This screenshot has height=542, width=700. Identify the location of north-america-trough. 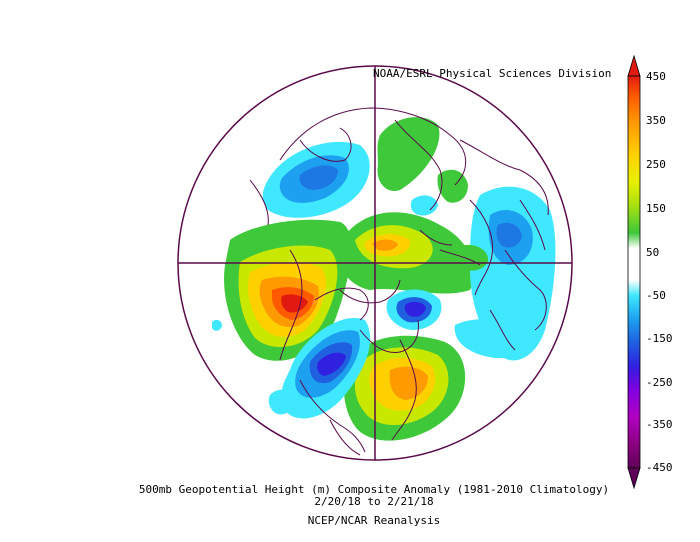
(326, 368).